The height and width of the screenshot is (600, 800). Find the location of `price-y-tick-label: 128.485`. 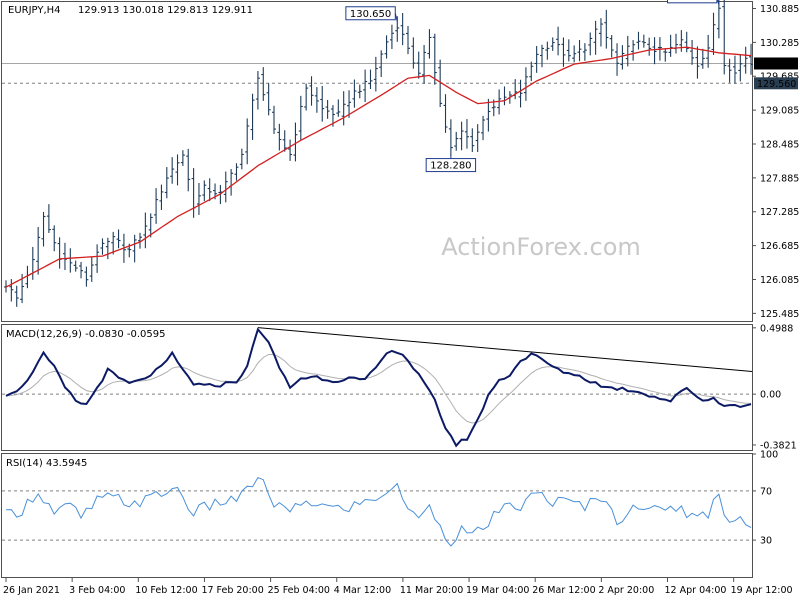

price-y-tick-label: 128.485 is located at coordinates (779, 144).